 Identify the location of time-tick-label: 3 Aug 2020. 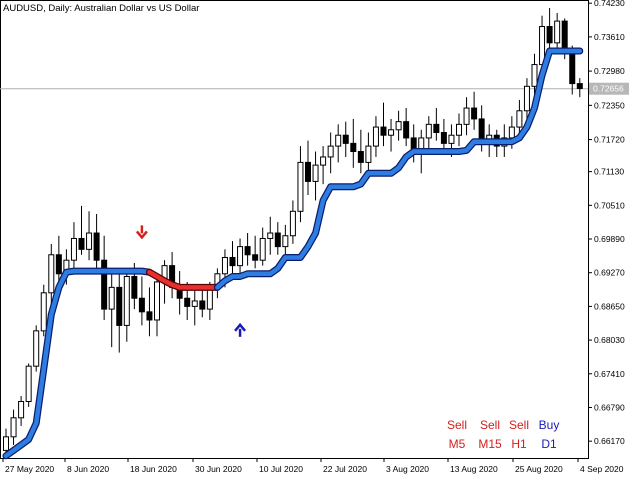
(407, 469).